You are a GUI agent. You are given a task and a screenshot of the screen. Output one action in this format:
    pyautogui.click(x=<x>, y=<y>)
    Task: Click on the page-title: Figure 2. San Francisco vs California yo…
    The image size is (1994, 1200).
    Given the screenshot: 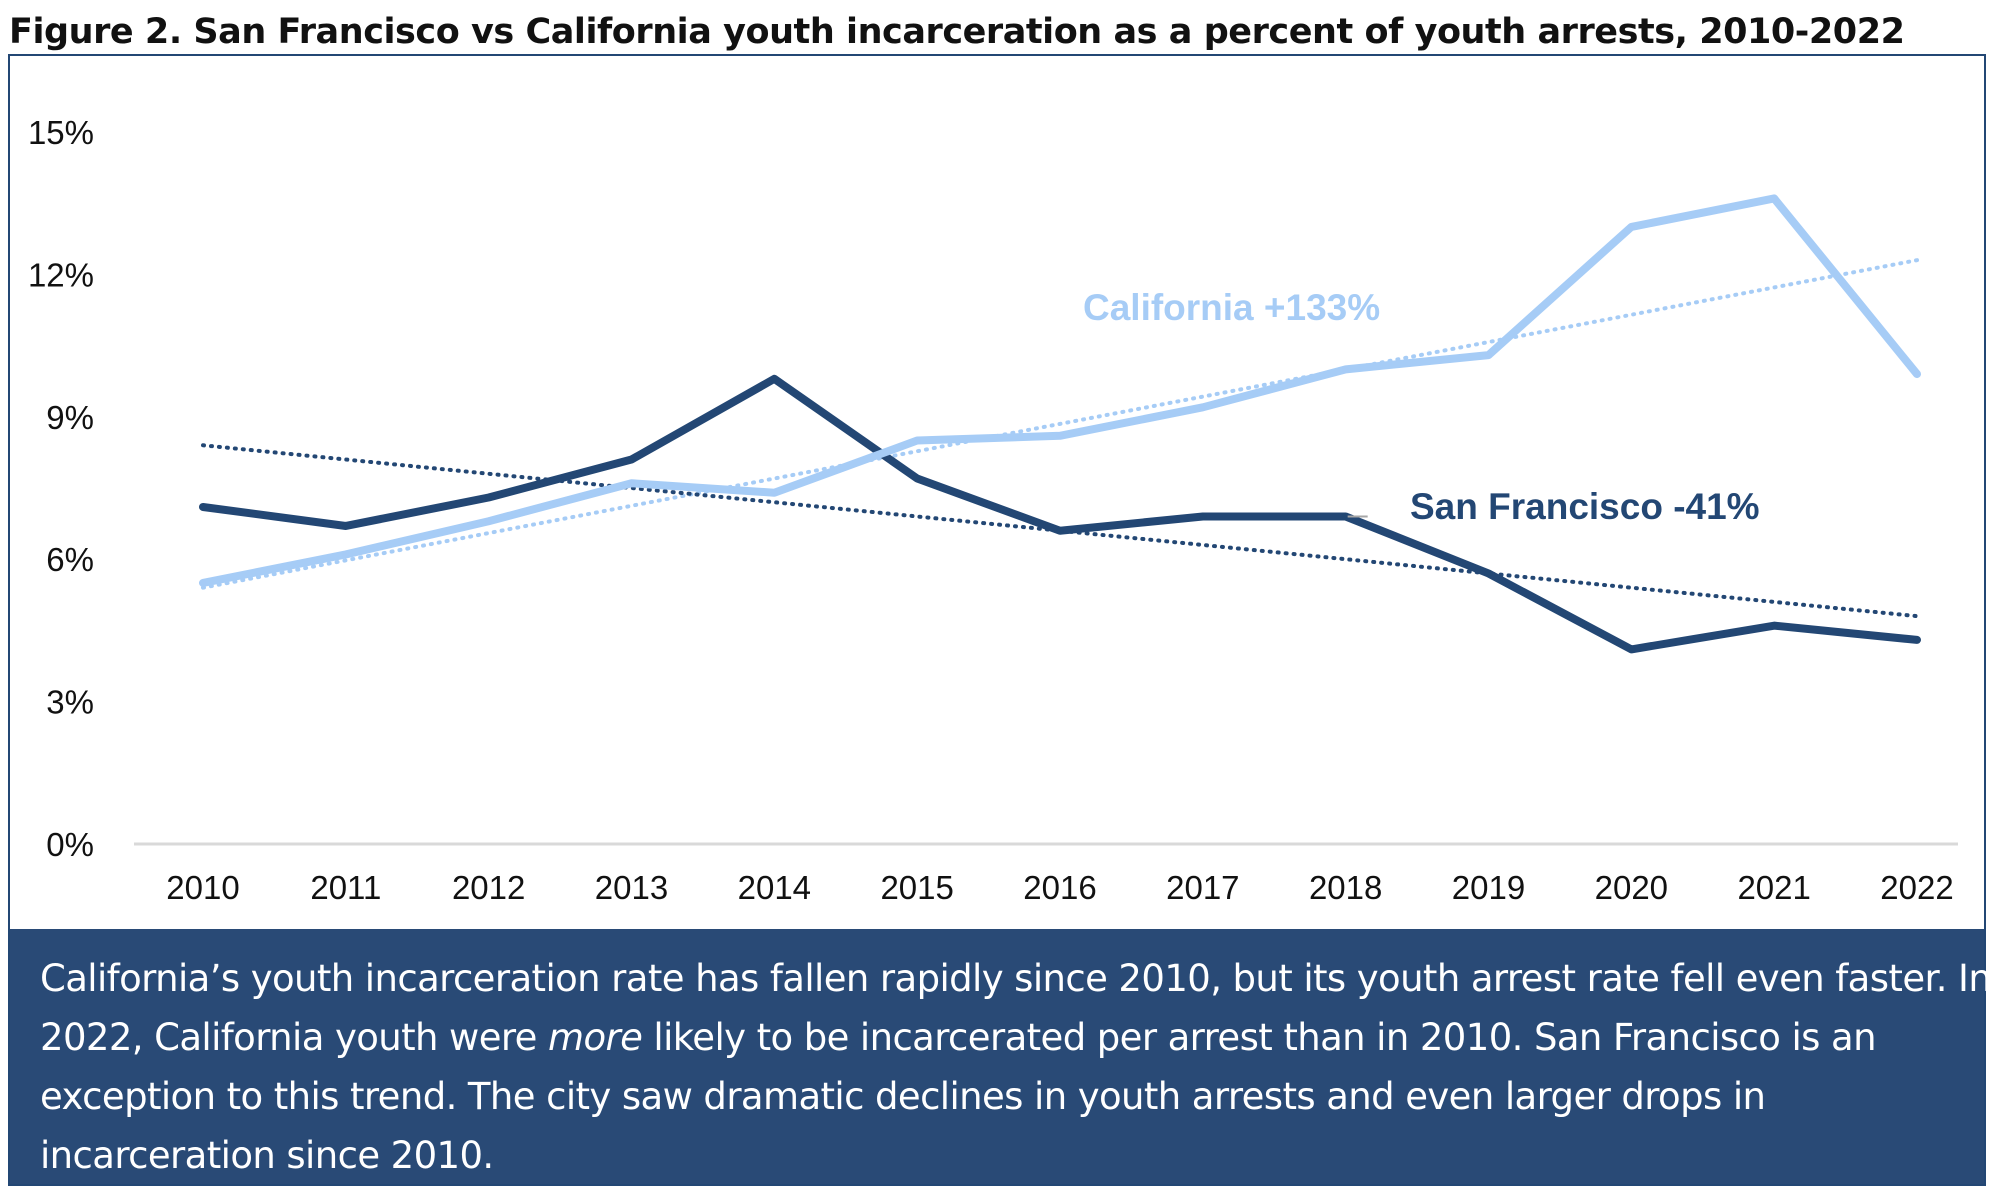 What is the action you would take?
    pyautogui.click(x=957, y=32)
    